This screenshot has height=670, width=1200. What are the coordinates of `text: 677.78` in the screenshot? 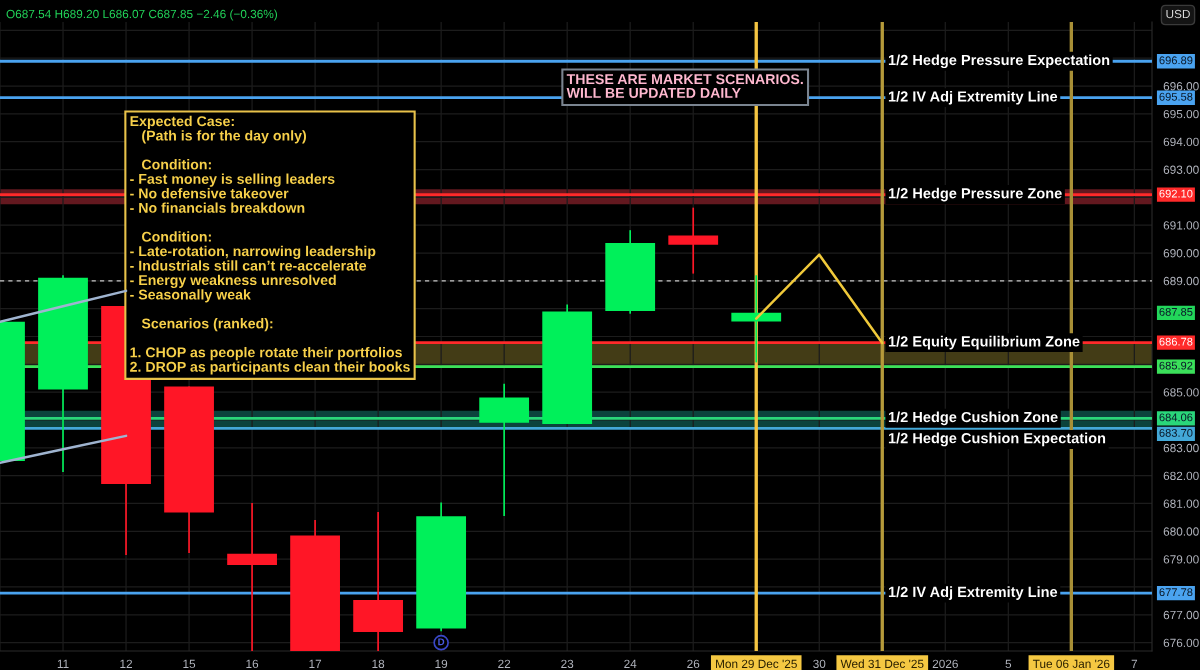 It's located at (1176, 592).